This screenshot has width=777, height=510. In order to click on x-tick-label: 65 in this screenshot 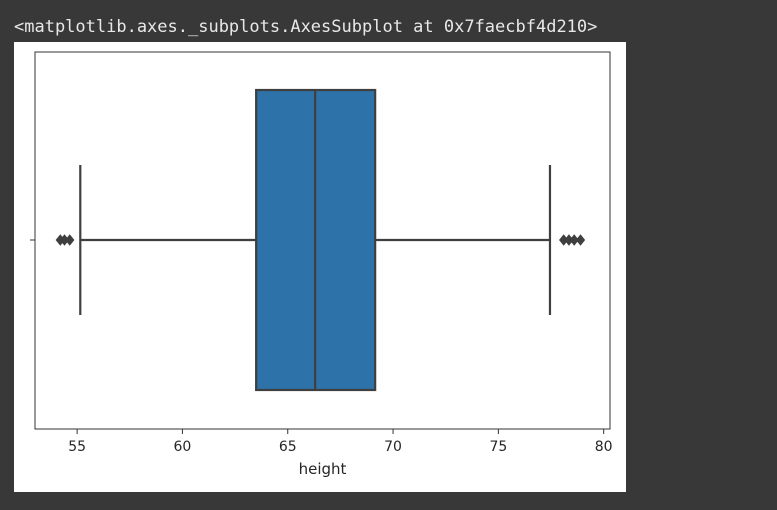, I will do `click(288, 447)`.